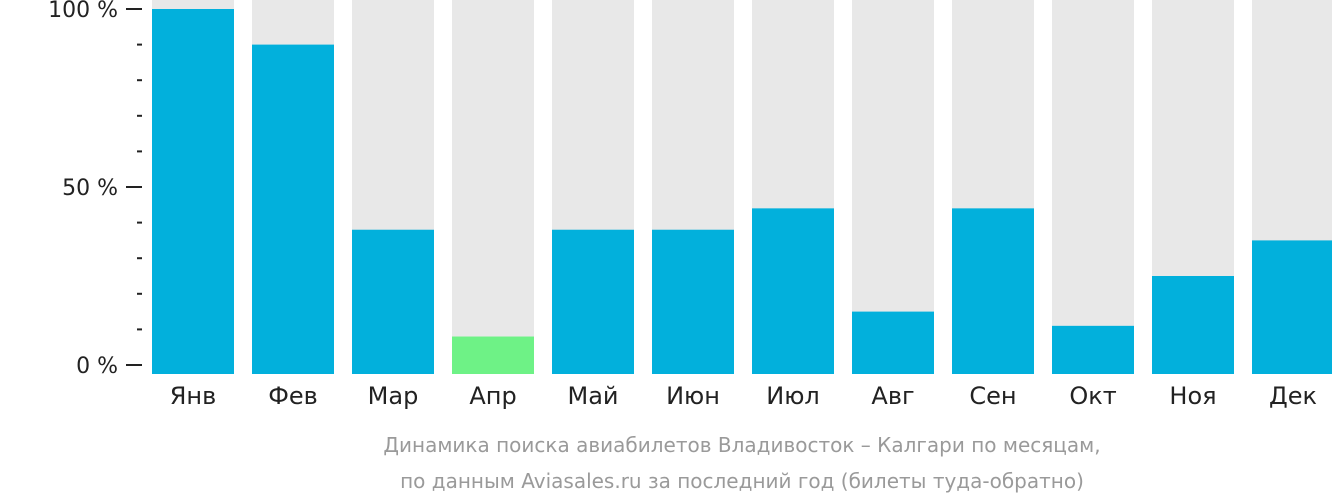 The height and width of the screenshot is (502, 1332). What do you see at coordinates (743, 396) in the screenshot?
I see `x-axis-labels: Янв Фев Мар Апр Май Июн Июл Авг Сен Окт Ноя Дек` at bounding box center [743, 396].